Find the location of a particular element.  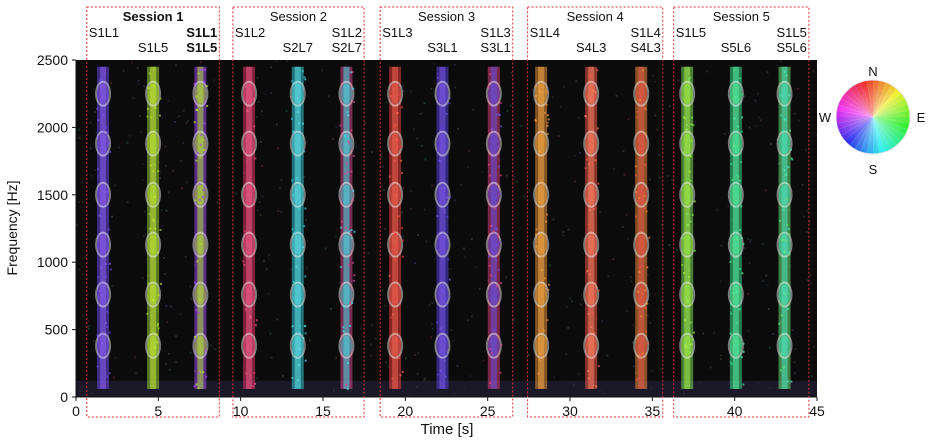

wheel-label-south: S is located at coordinates (873, 169).